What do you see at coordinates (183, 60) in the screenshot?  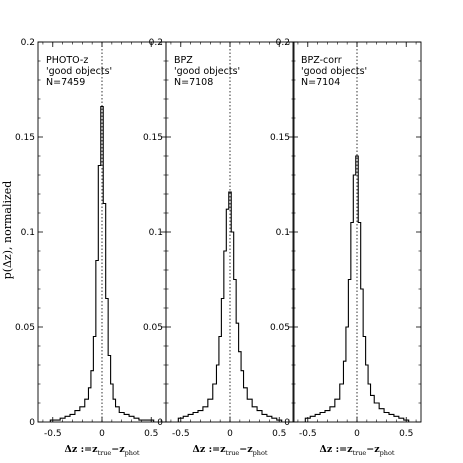 I see `annotation-line-1: BPZ` at bounding box center [183, 60].